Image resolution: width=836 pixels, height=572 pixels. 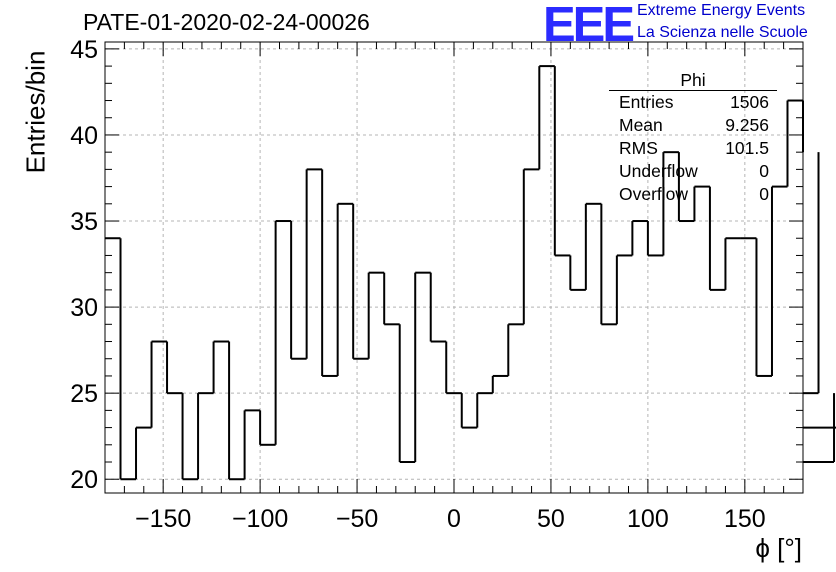 I want to click on y-tick-label: 20, so click(x=84, y=480).